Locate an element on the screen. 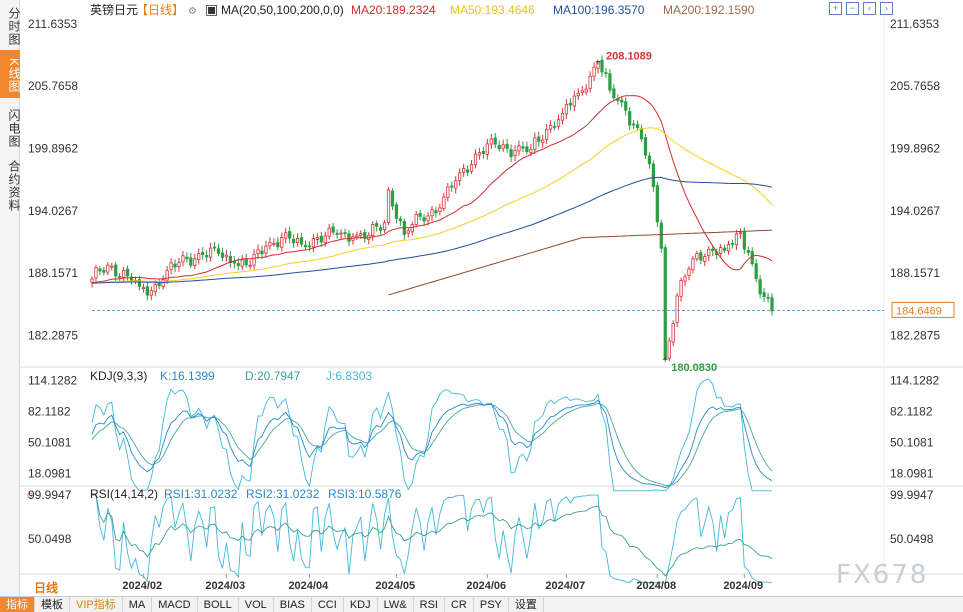 The height and width of the screenshot is (612, 963). bottom-tab-settings: 设置 is located at coordinates (526, 604).